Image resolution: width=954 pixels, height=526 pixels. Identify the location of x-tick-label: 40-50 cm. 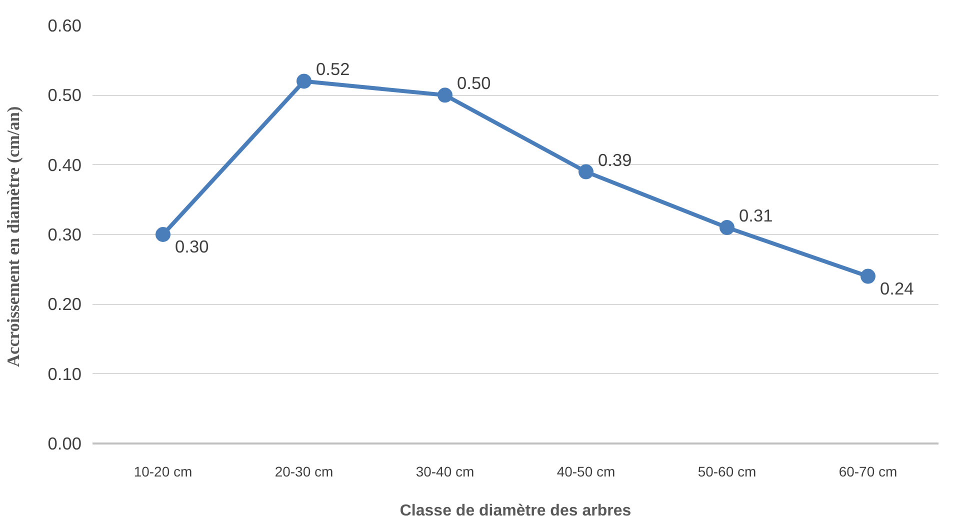
(586, 472).